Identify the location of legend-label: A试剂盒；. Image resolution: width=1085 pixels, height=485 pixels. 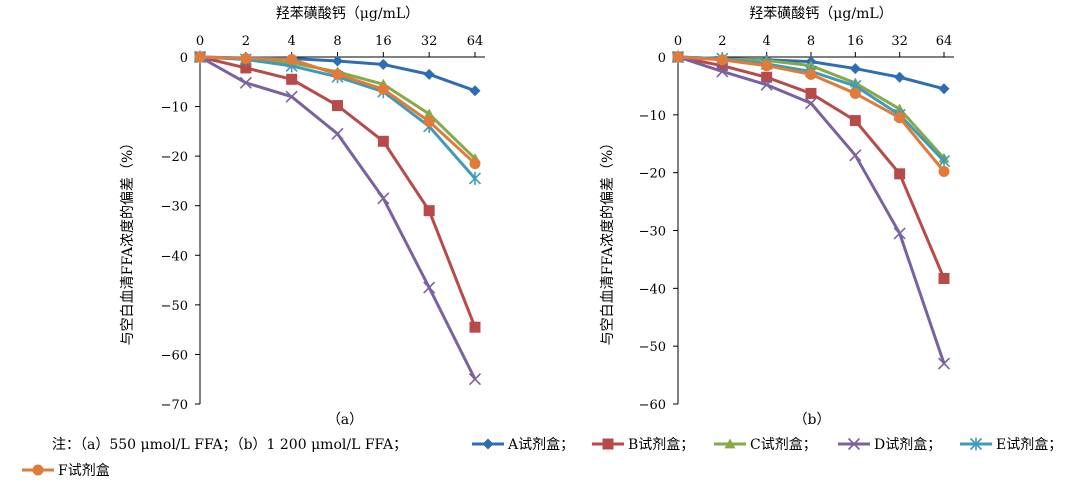
(541, 445).